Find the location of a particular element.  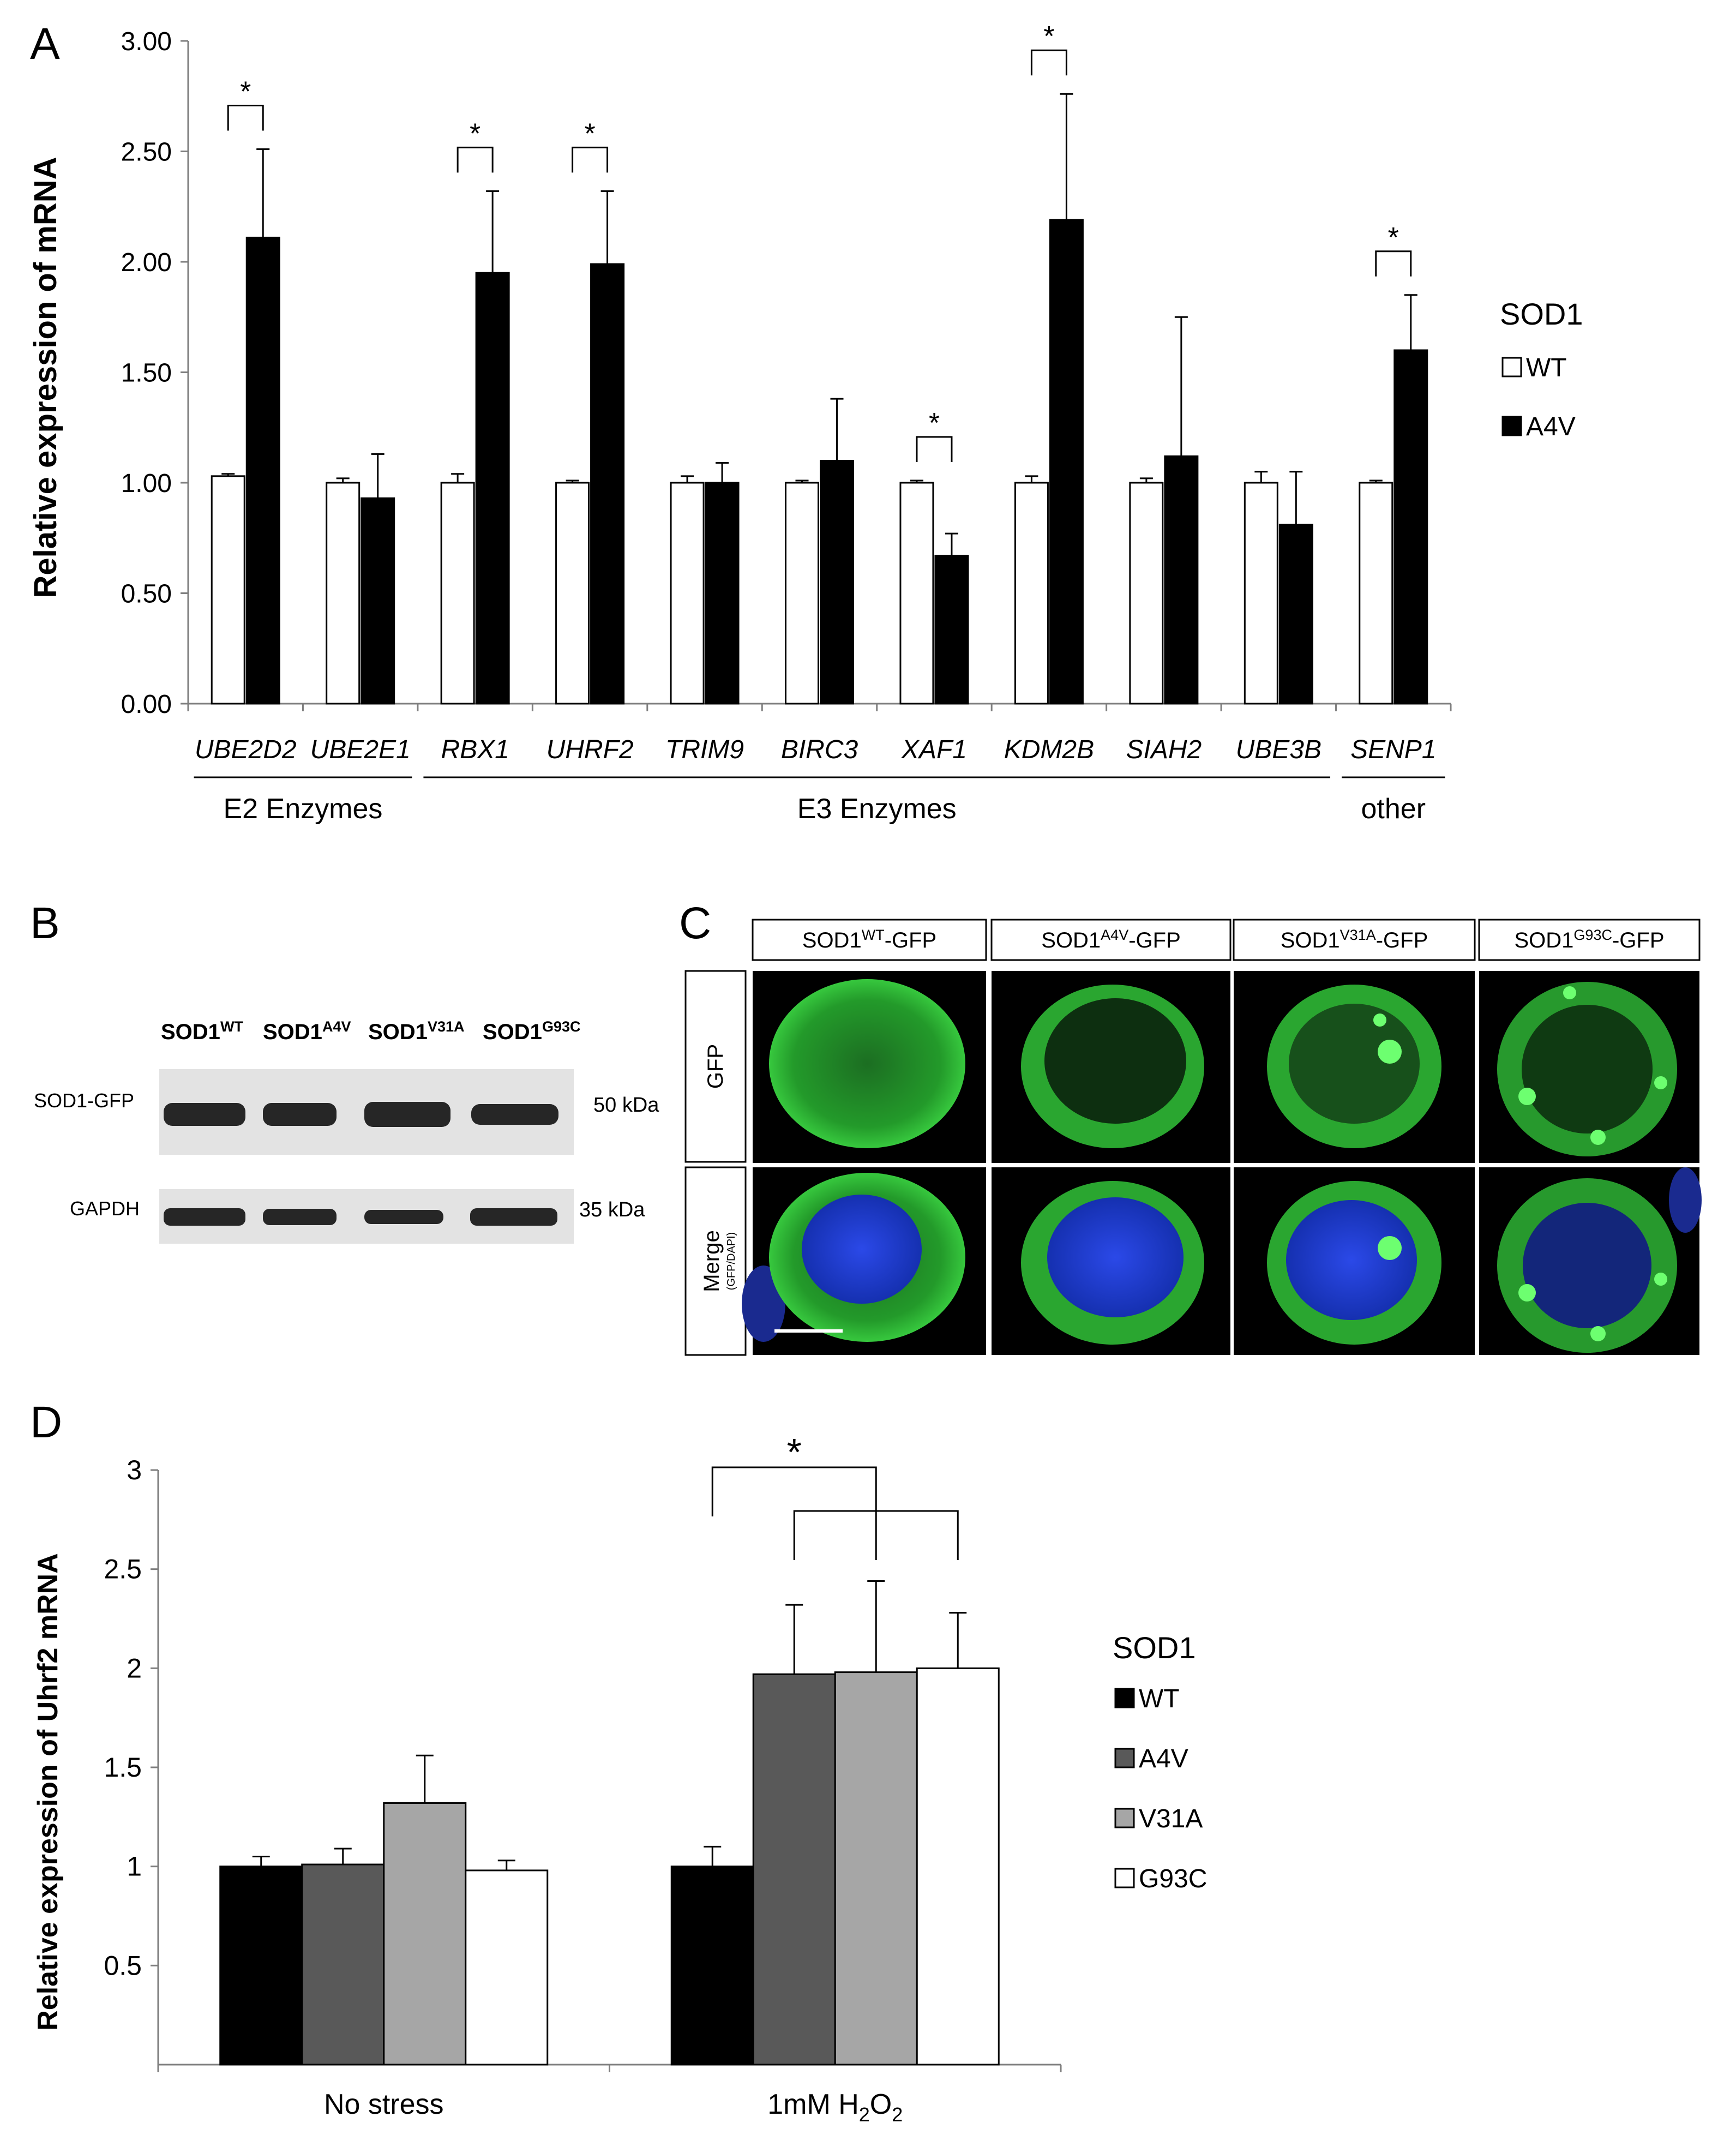

svg-text: SOD1G93C-GFP is located at coordinates (1589, 940).